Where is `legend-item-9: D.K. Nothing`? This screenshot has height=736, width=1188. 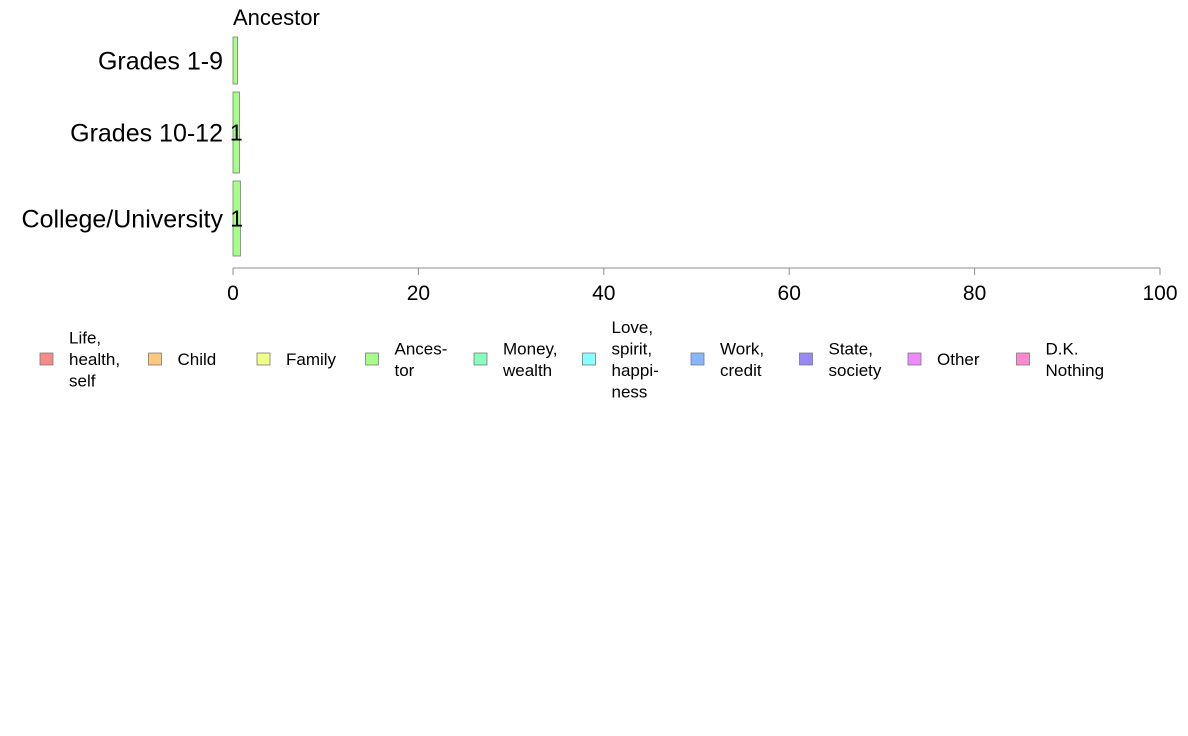
legend-item-9: D.K. Nothing is located at coordinates (1060, 359).